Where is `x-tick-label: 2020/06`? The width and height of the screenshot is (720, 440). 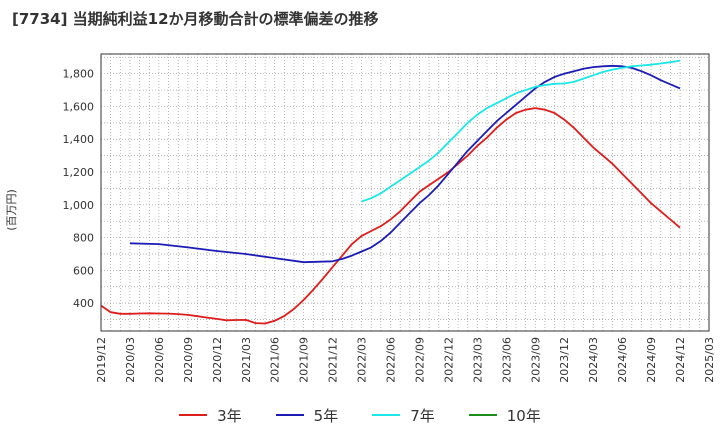 x-tick-label: 2020/06 is located at coordinates (159, 360).